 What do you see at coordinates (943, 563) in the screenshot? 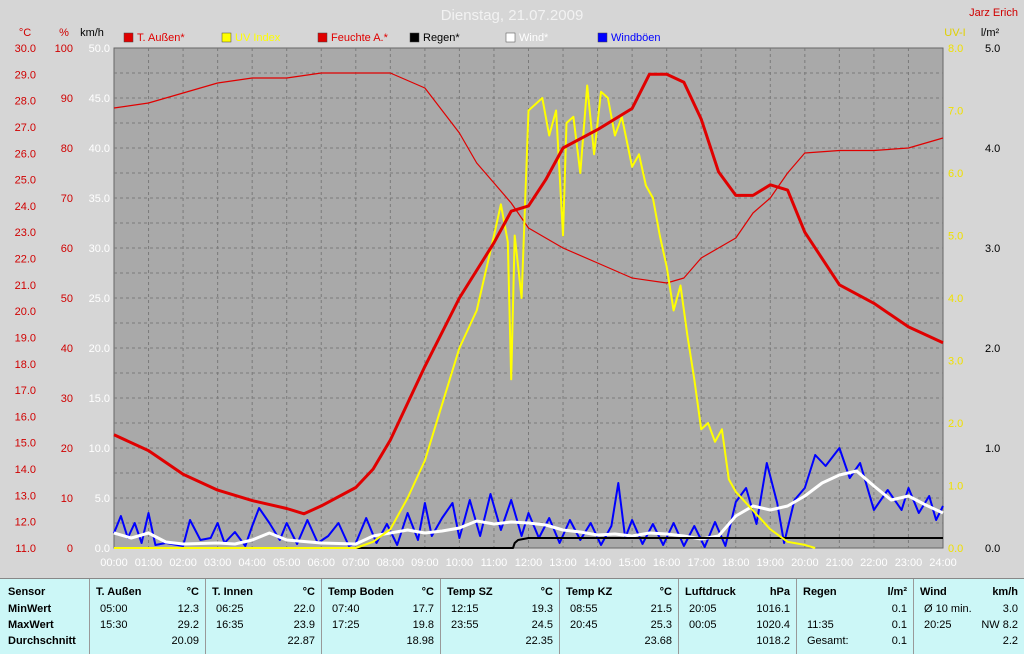
I see `time-tick-label: 24:00` at bounding box center [943, 563].